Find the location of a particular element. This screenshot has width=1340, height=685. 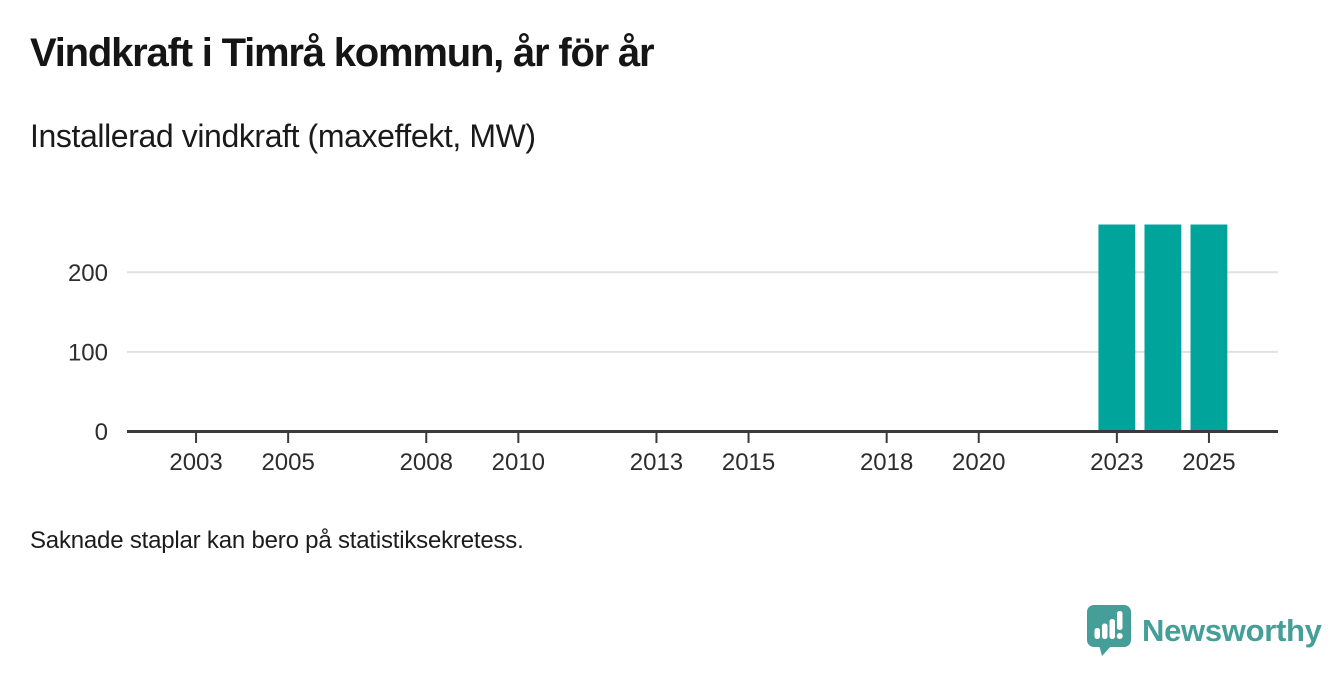

bar-2024 is located at coordinates (1163, 328).